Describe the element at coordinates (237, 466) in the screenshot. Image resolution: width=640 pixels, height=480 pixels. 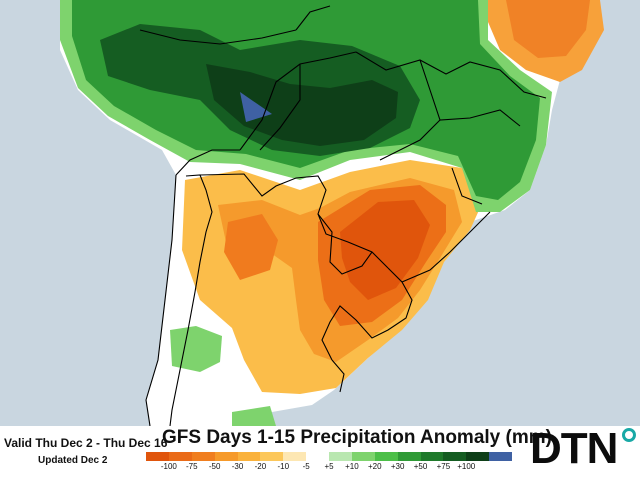
I see `legend-label: -30` at that location.